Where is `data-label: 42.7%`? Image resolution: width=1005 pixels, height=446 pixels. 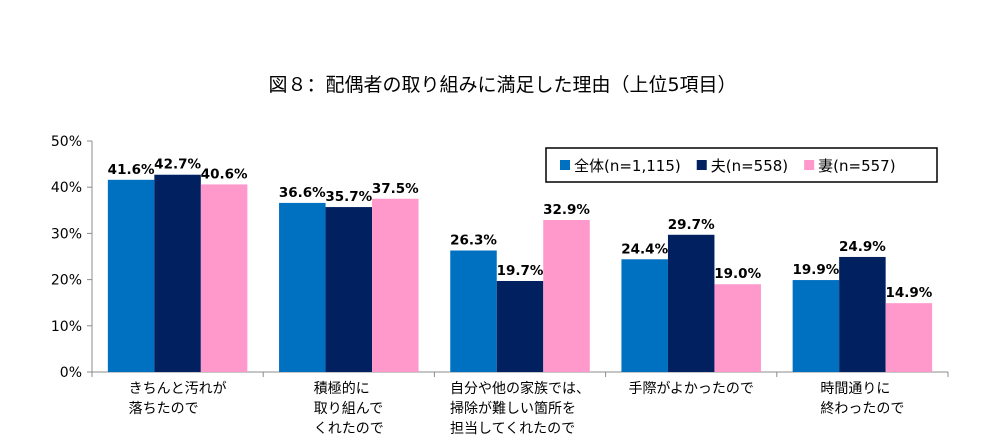
data-label: 42.7% is located at coordinates (177, 165).